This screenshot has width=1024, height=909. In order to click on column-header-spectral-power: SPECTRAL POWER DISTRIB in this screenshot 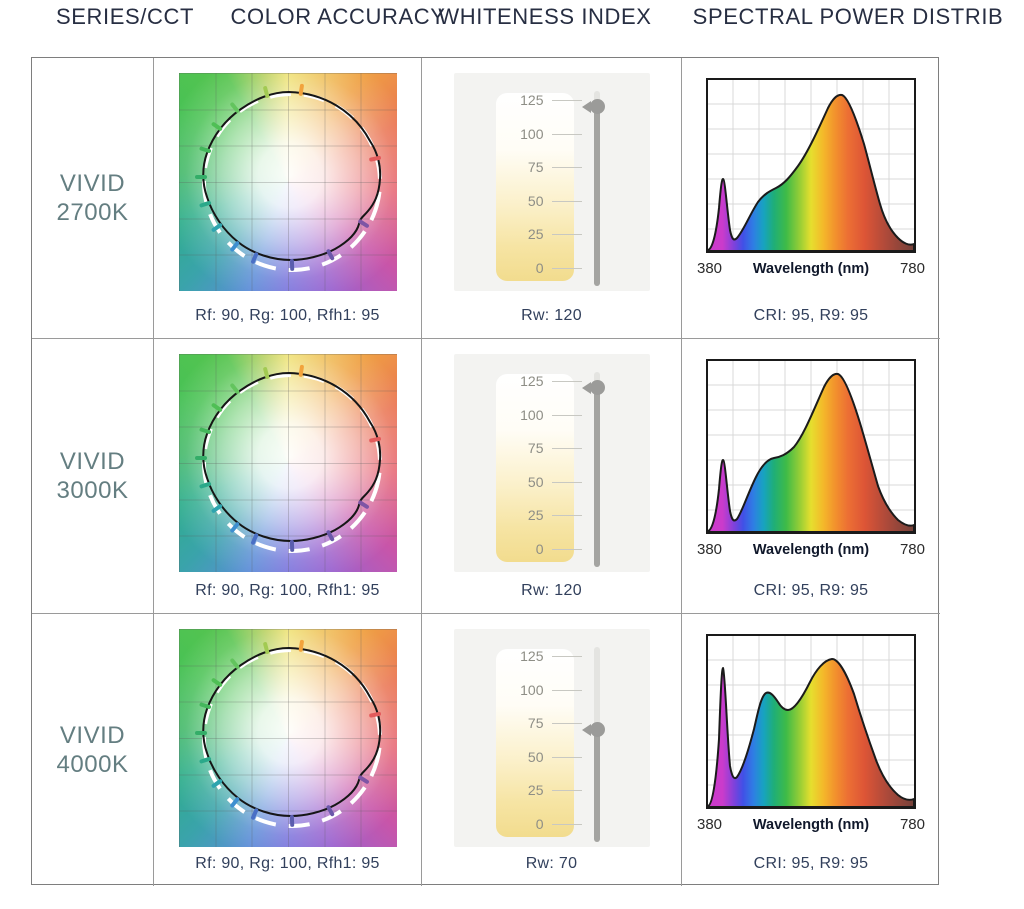, I will do `click(848, 16)`.